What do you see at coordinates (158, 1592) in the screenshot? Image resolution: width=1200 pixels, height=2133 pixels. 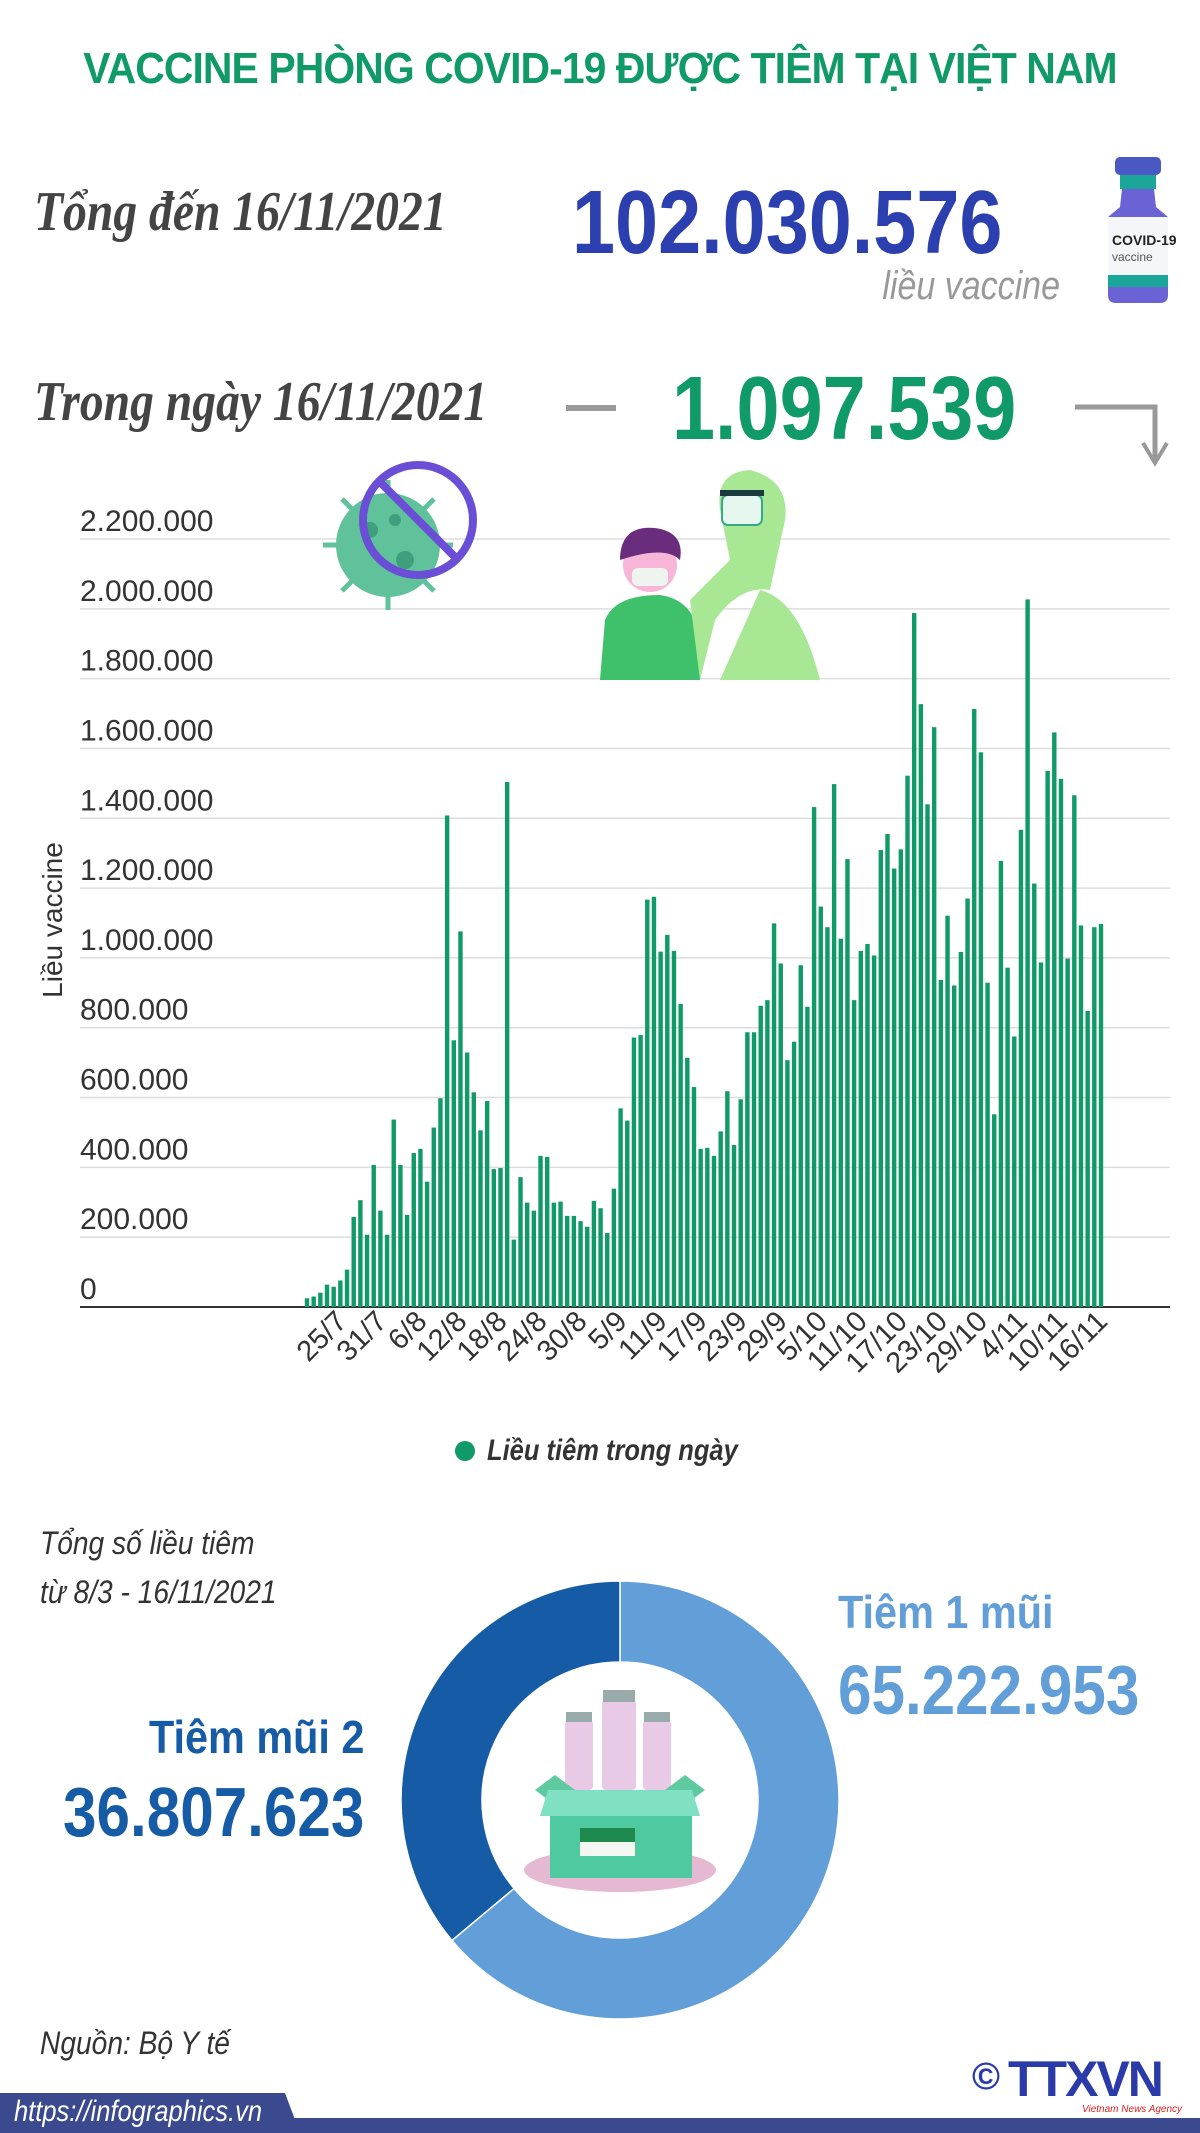 I see `donut-subtitle: từ 8/3 - 16/11/2021` at bounding box center [158, 1592].